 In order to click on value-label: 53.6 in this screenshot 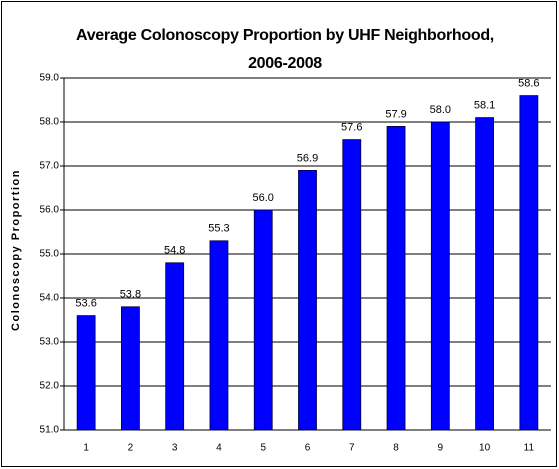, I will do `click(85, 304)`.